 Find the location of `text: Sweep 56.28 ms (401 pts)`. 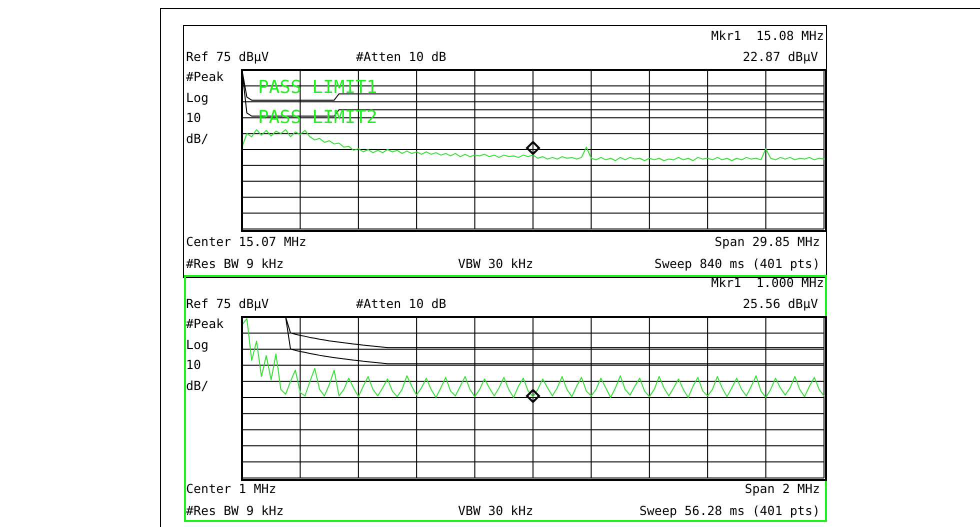

text: Sweep 56.28 ms (401 pts) is located at coordinates (729, 510).